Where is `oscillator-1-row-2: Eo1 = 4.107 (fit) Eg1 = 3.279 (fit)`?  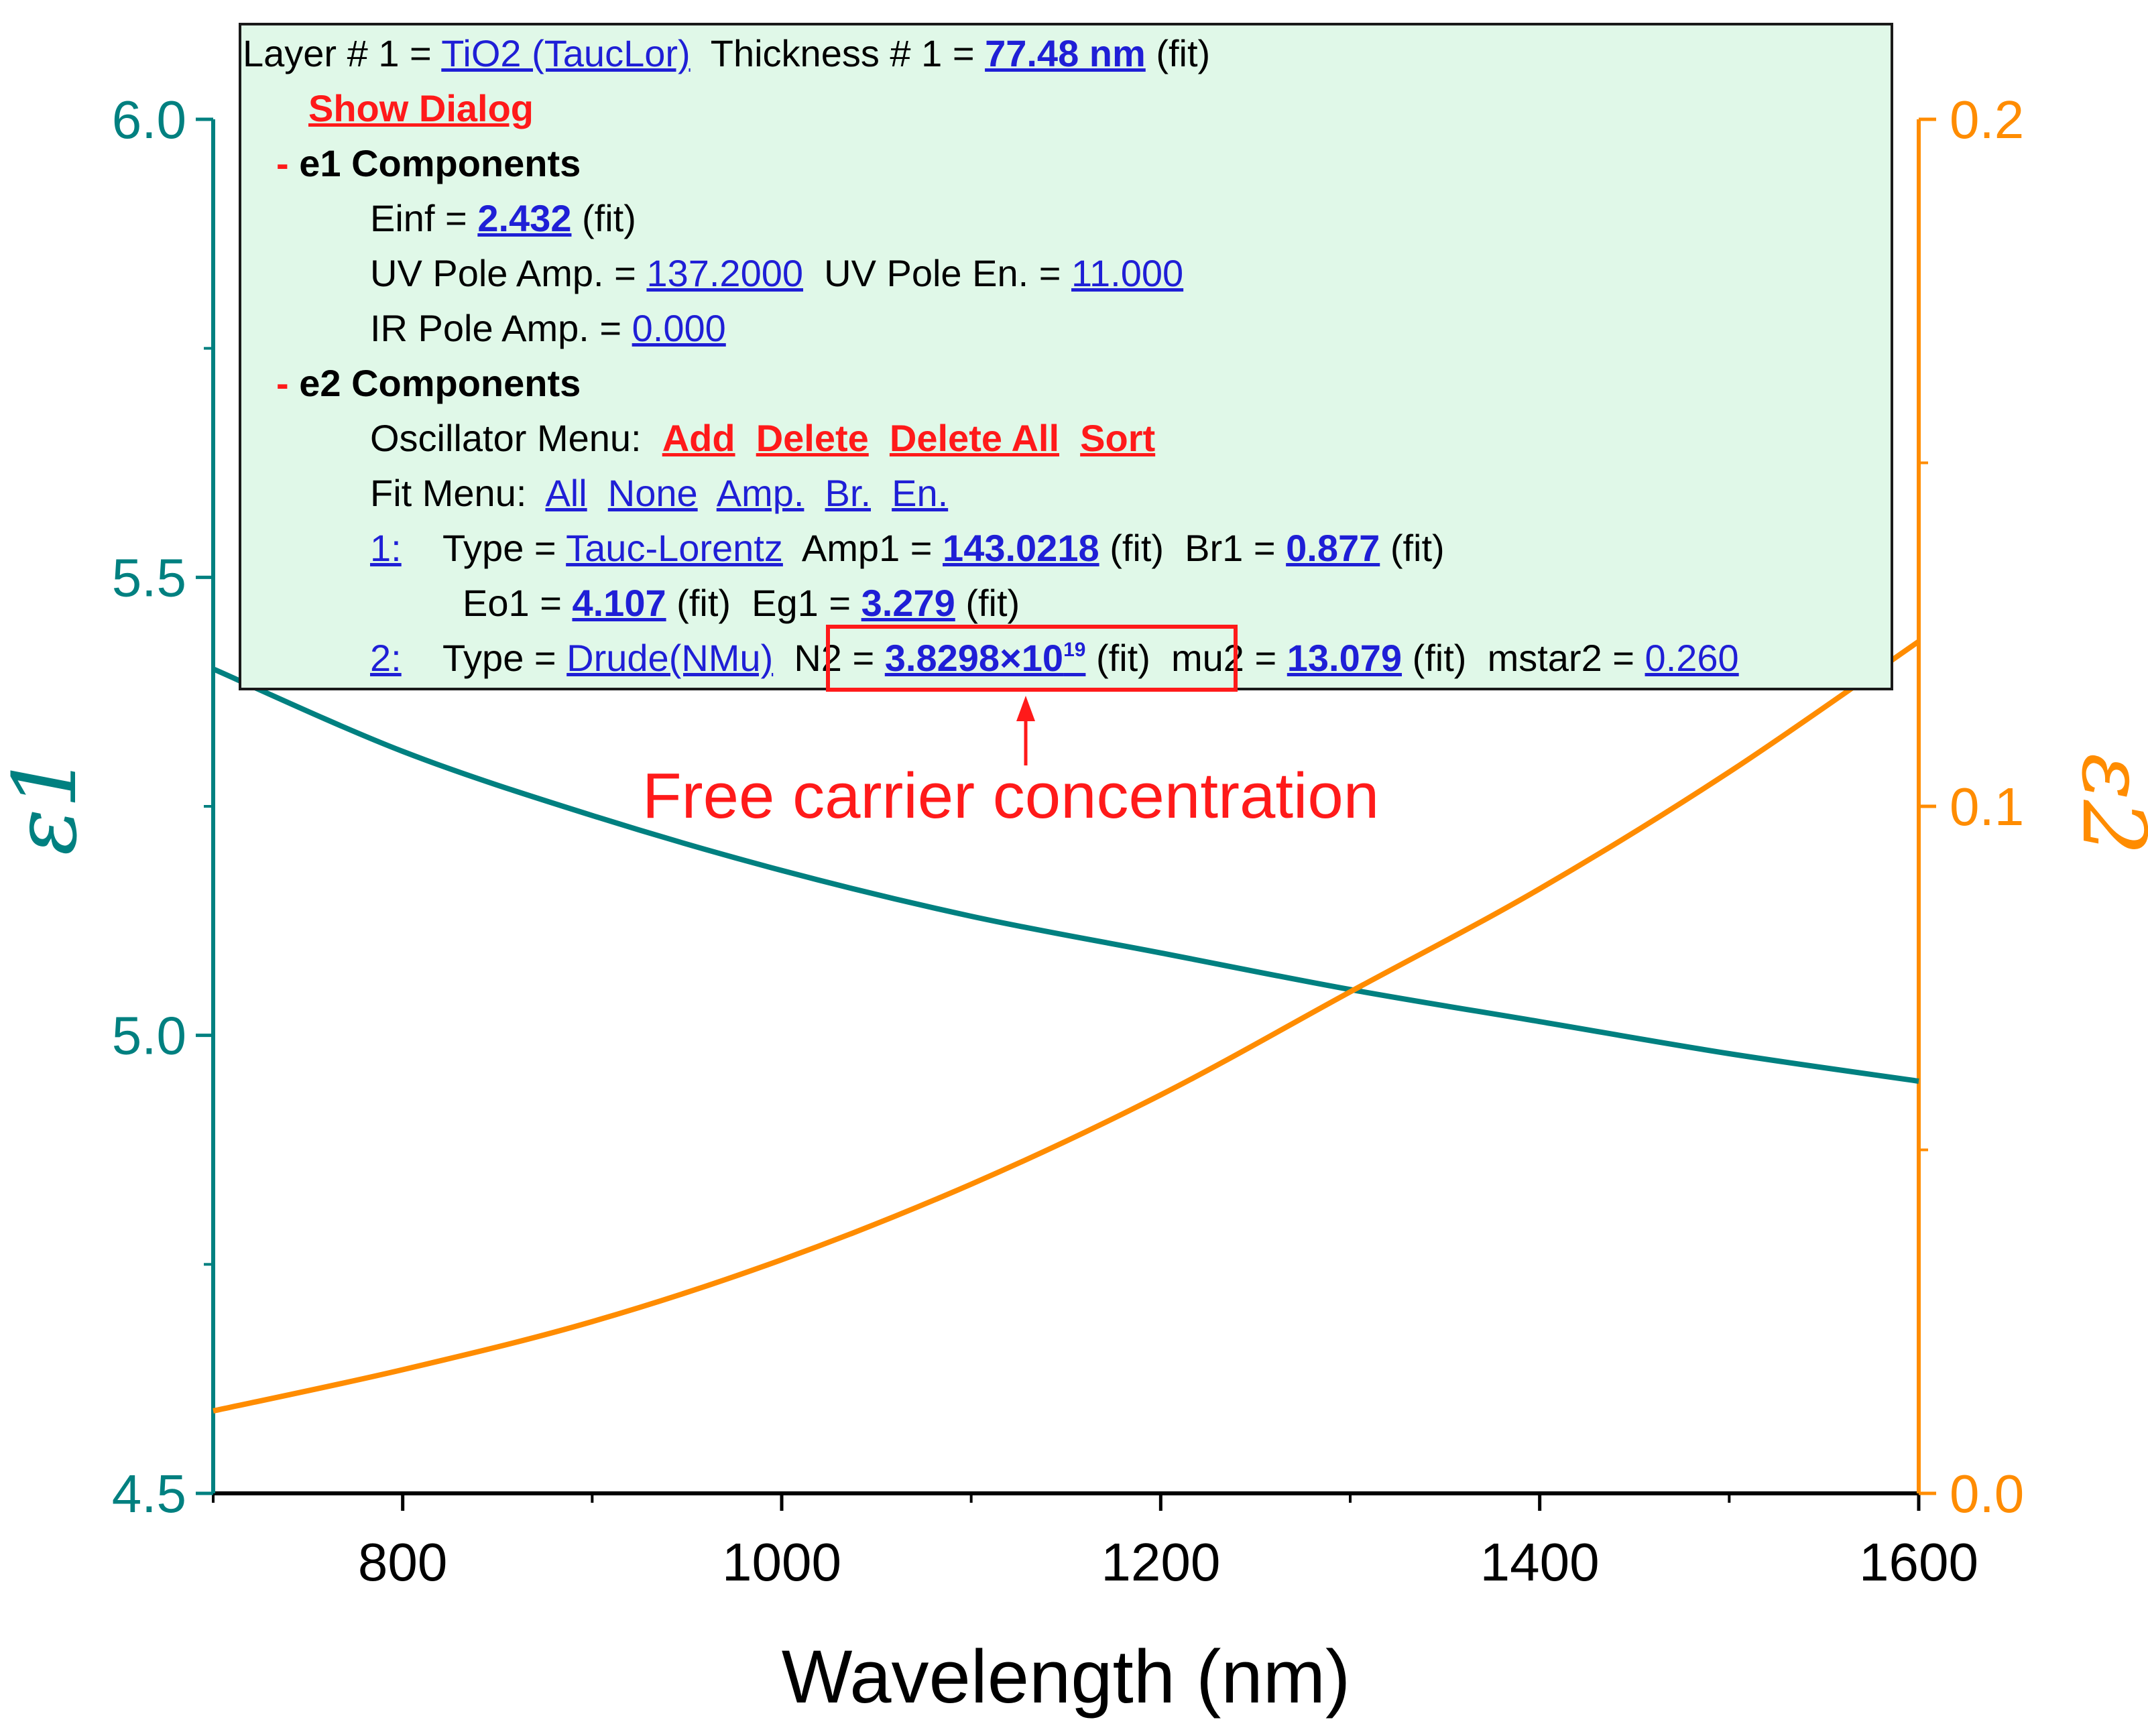 oscillator-1-row-2: Eo1 = 4.107 (fit) Eg1 = 3.279 (fit) is located at coordinates (741, 603).